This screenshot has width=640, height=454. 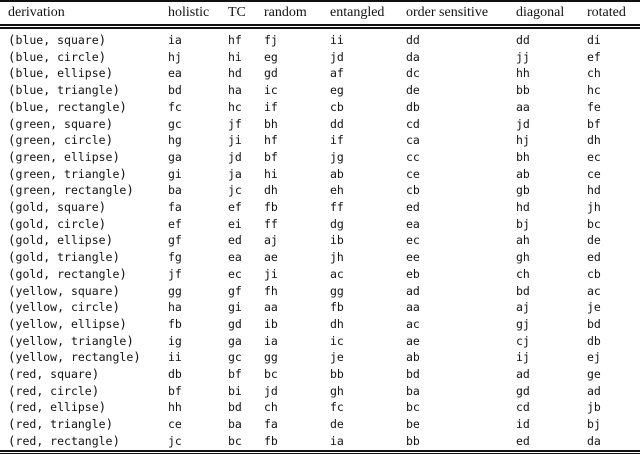 I want to click on value-cell: fh, so click(x=271, y=290).